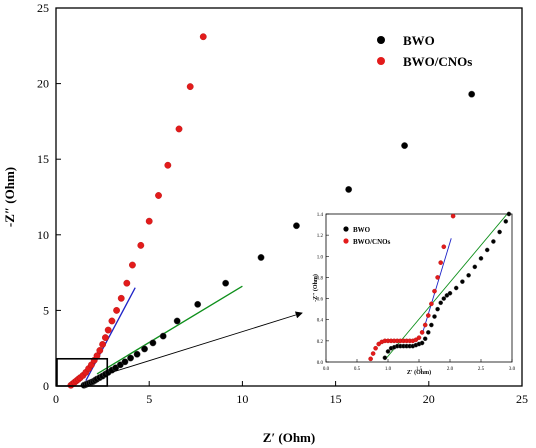 The height and width of the screenshot is (448, 536). What do you see at coordinates (46, 386) in the screenshot?
I see `main-y-tick-label: 0` at bounding box center [46, 386].